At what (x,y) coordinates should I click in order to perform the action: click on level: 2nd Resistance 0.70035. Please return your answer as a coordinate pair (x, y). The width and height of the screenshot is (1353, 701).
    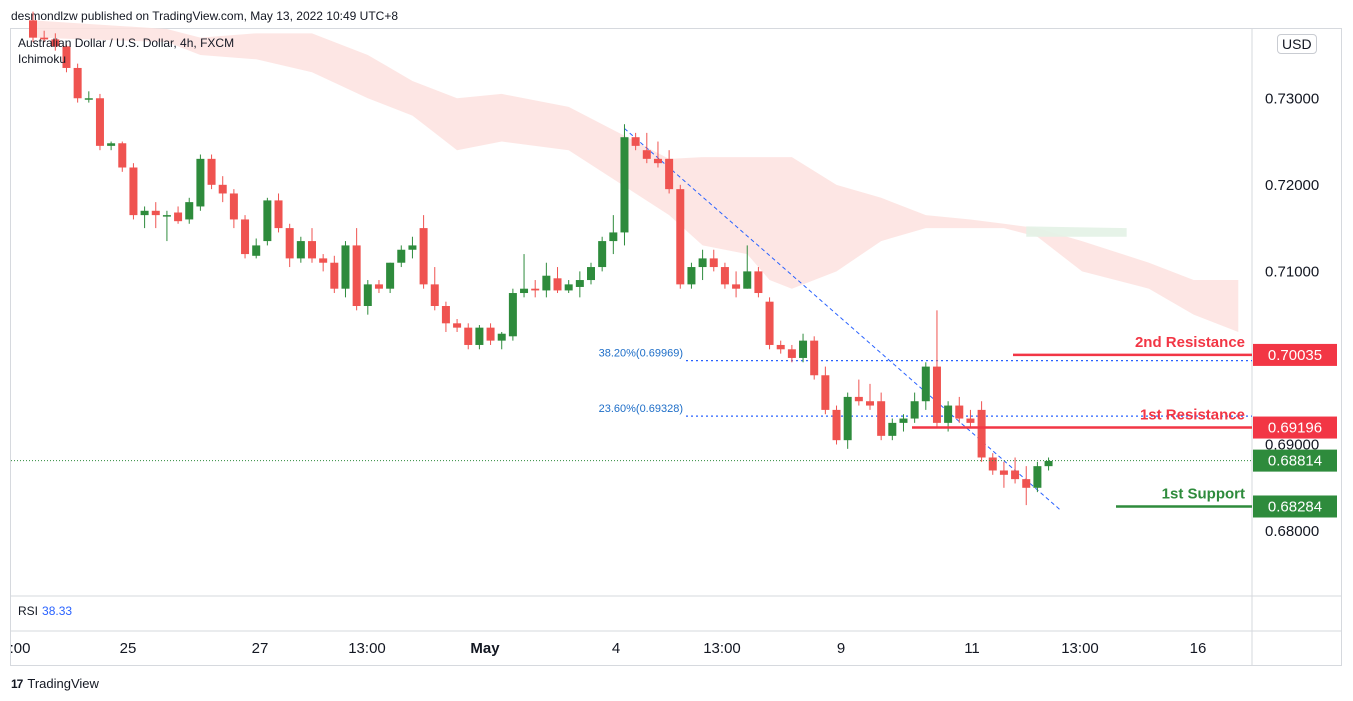
    Looking at the image, I should click on (1175, 350).